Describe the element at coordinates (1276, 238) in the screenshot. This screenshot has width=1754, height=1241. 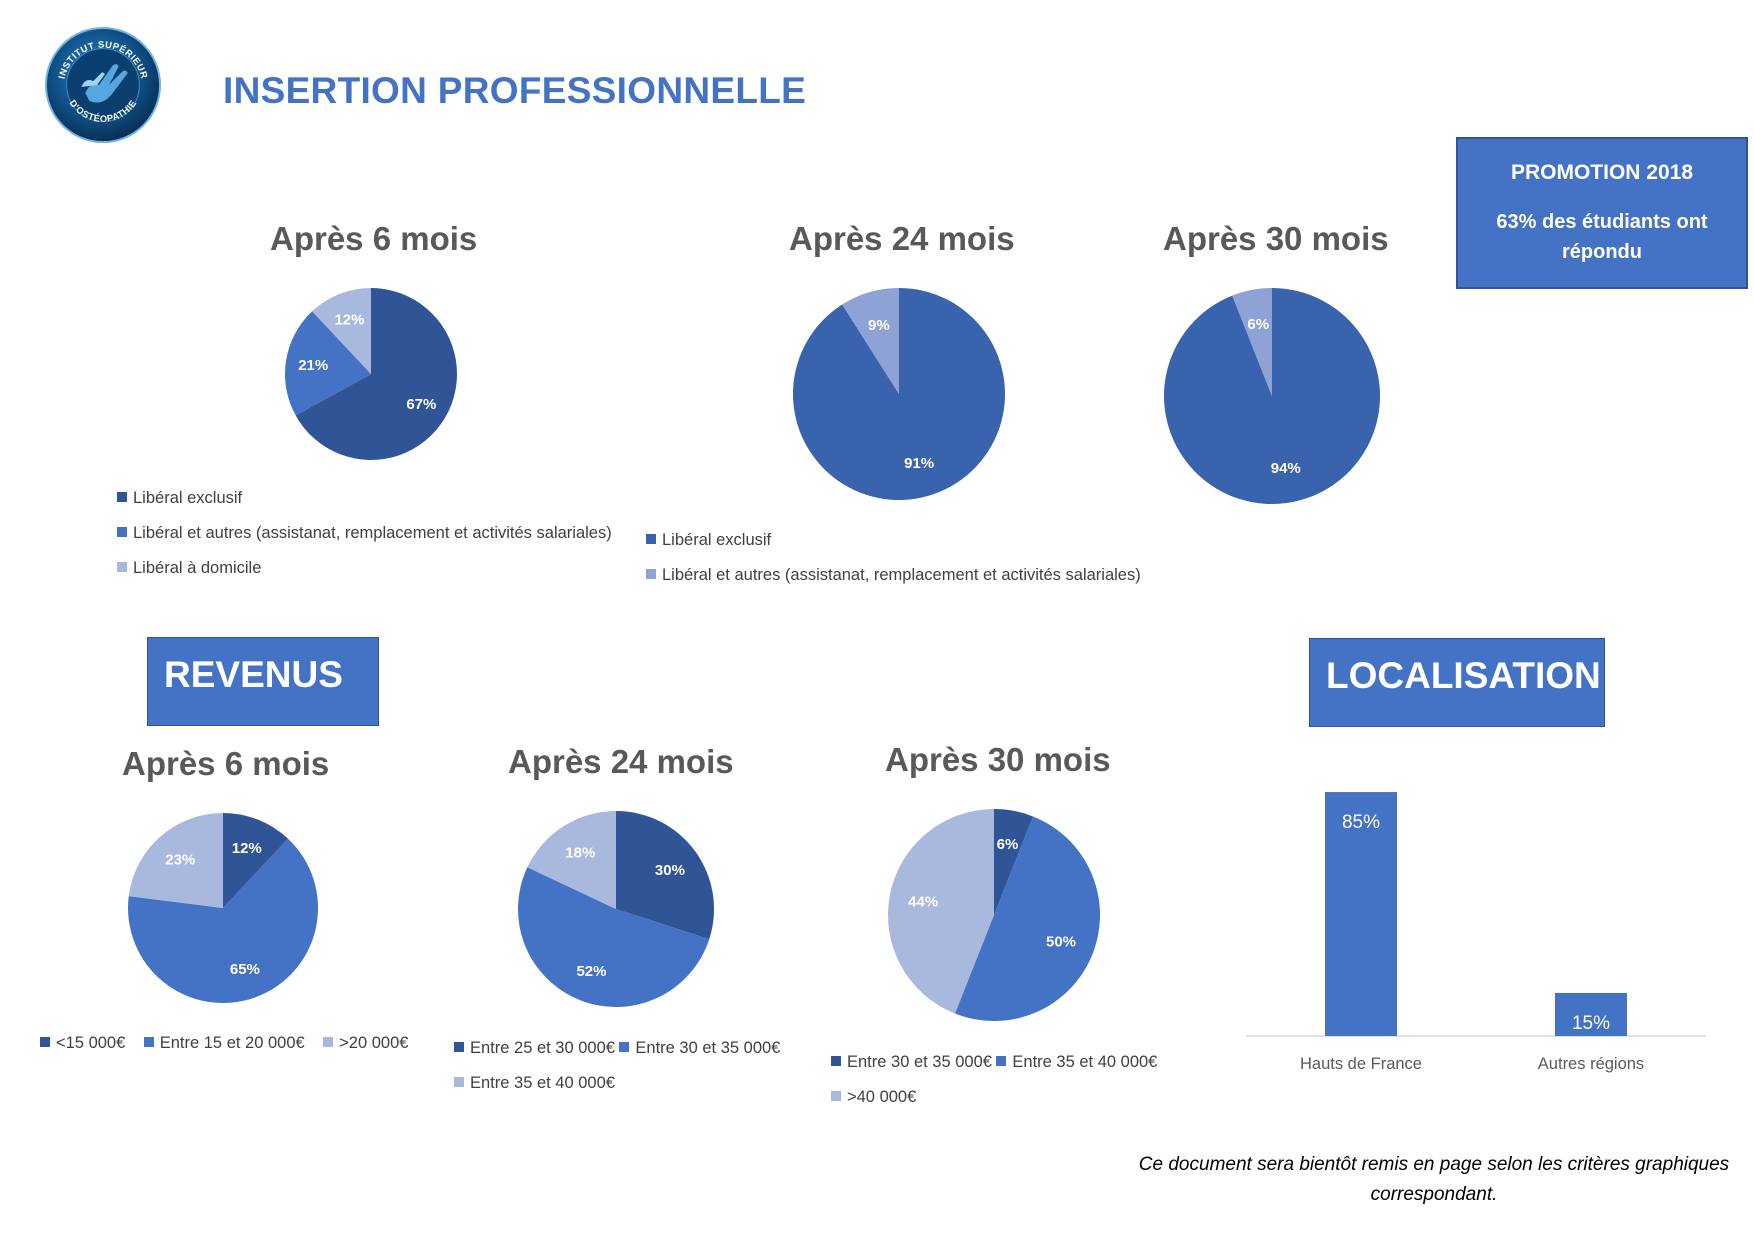
I see `chart-title-insertion-30: Après 30 mois` at that location.